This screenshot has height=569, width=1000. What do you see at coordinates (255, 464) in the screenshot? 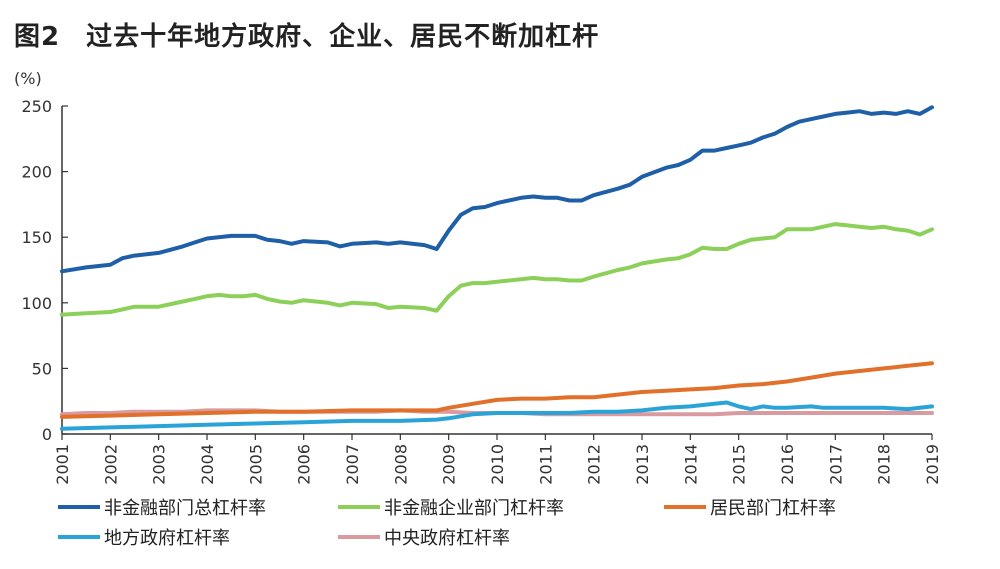
I see `x-tick-label: 2005` at bounding box center [255, 464].